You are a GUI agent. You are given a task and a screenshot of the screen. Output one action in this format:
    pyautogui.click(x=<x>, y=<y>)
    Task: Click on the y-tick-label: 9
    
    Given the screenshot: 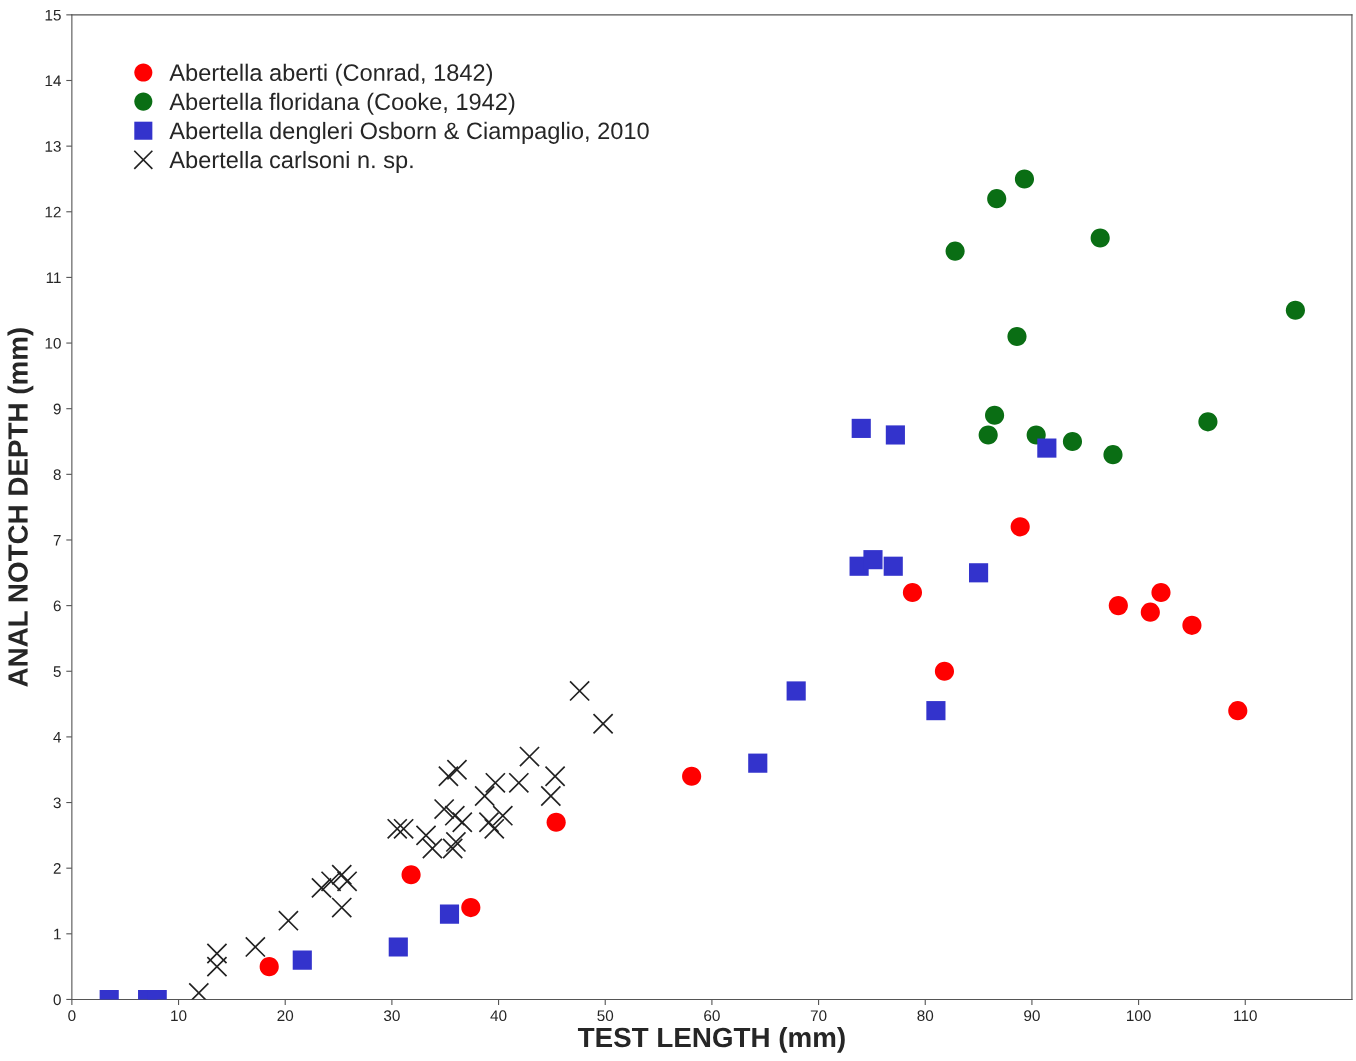 What is the action you would take?
    pyautogui.click(x=57, y=409)
    